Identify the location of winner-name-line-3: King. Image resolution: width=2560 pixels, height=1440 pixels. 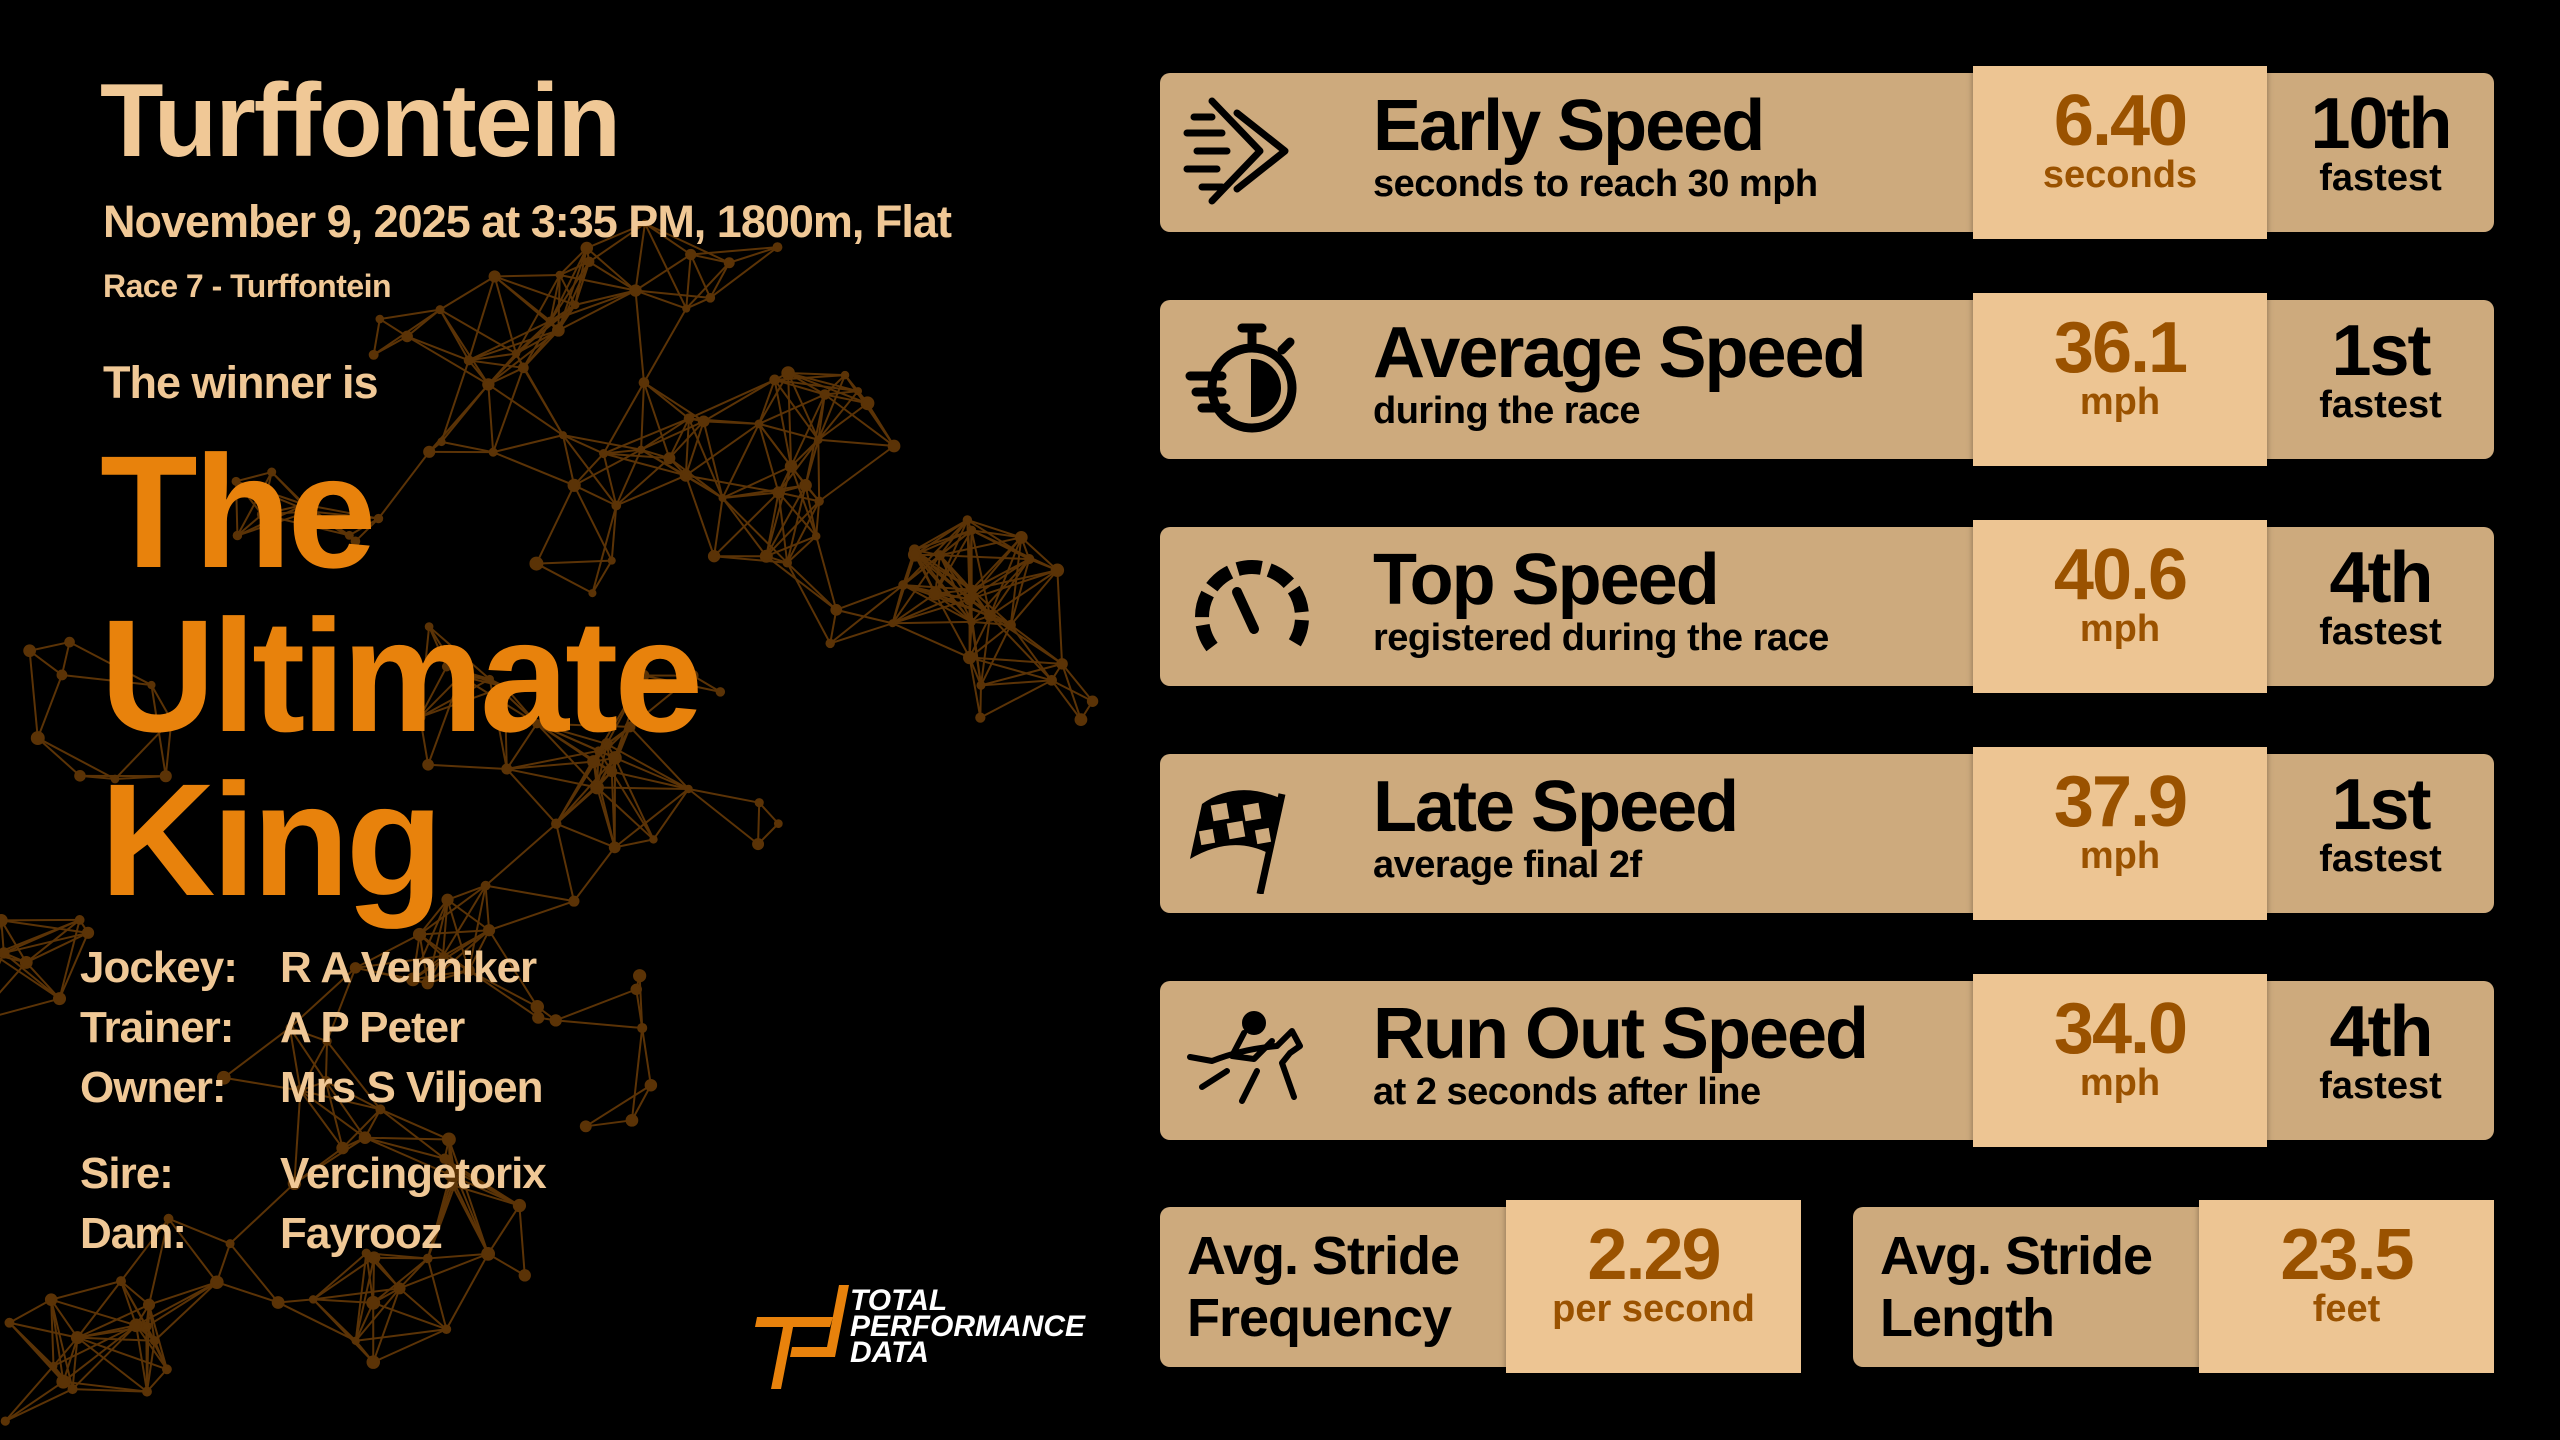
(271, 839).